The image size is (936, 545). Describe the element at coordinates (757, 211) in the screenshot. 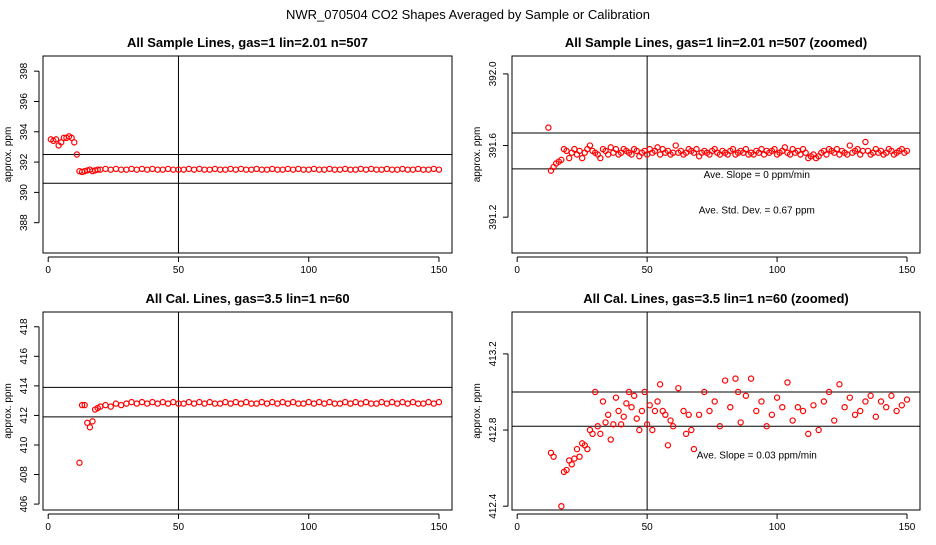

I see `annotation-text: Ave. Std. Dev. = 0.67 ppm` at that location.